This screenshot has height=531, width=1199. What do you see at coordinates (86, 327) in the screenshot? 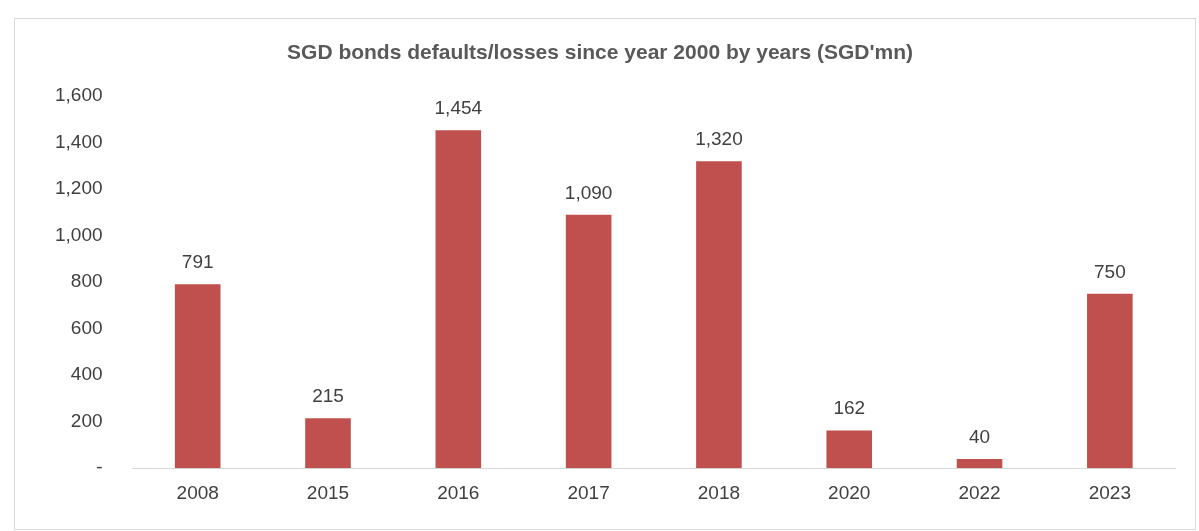
I see `y-tick-label: 600` at bounding box center [86, 327].